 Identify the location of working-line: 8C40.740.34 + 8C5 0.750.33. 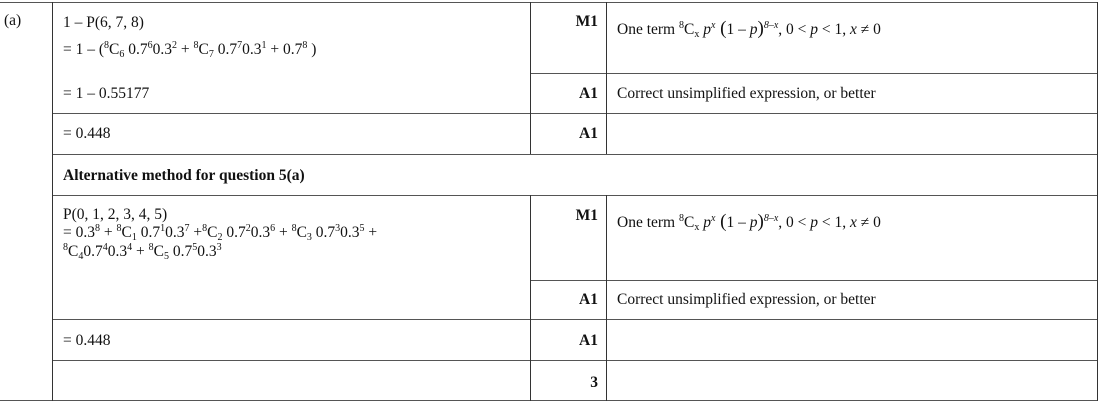
(142, 252).